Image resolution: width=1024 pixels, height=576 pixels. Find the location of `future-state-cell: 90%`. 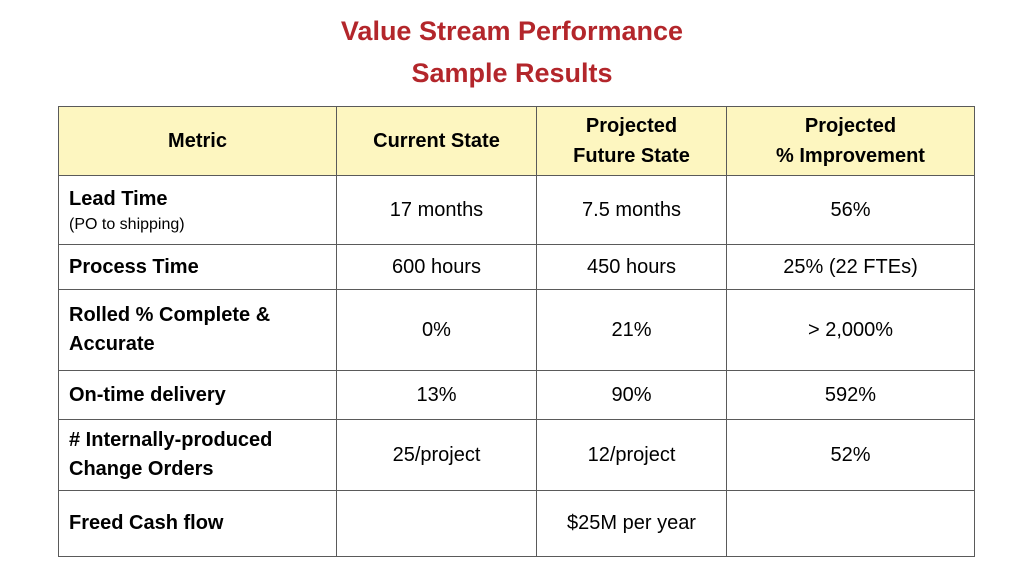

future-state-cell: 90% is located at coordinates (631, 395).